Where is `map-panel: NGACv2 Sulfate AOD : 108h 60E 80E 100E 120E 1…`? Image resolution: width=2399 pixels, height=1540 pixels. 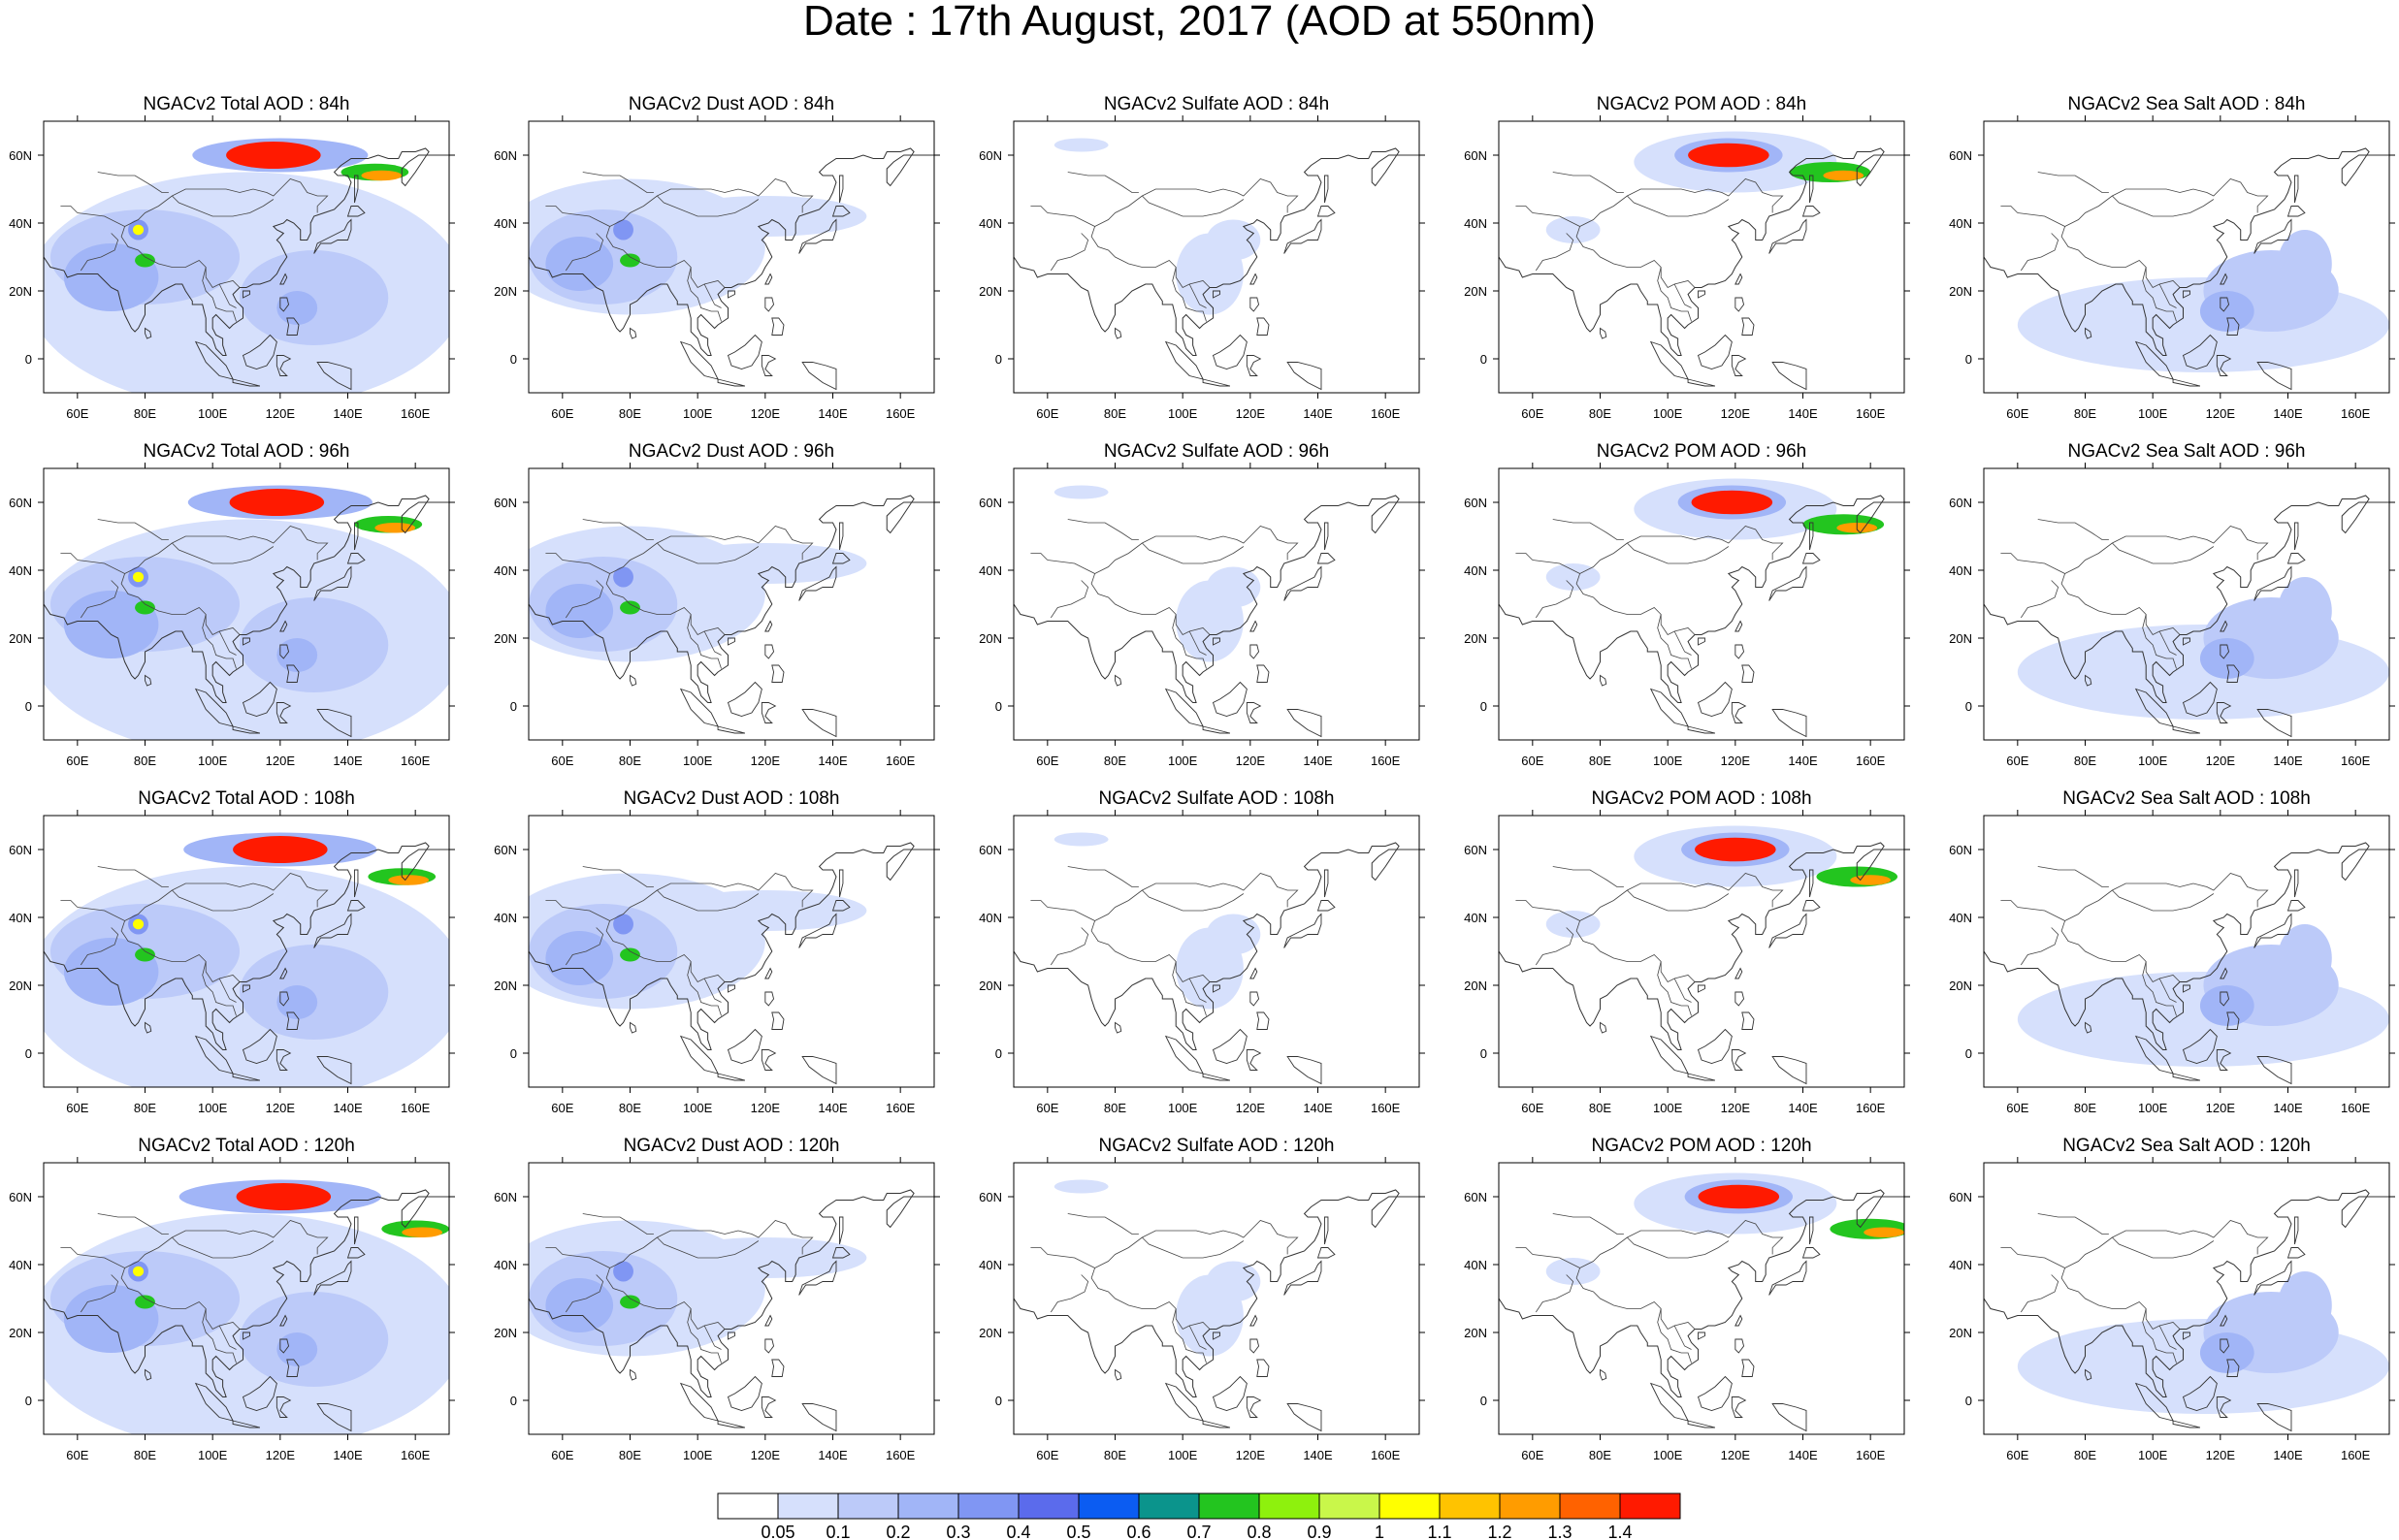
map-panel: NGACv2 Sulfate AOD : 108h 60E 80E 100E 120E 1… is located at coordinates (1202, 951).